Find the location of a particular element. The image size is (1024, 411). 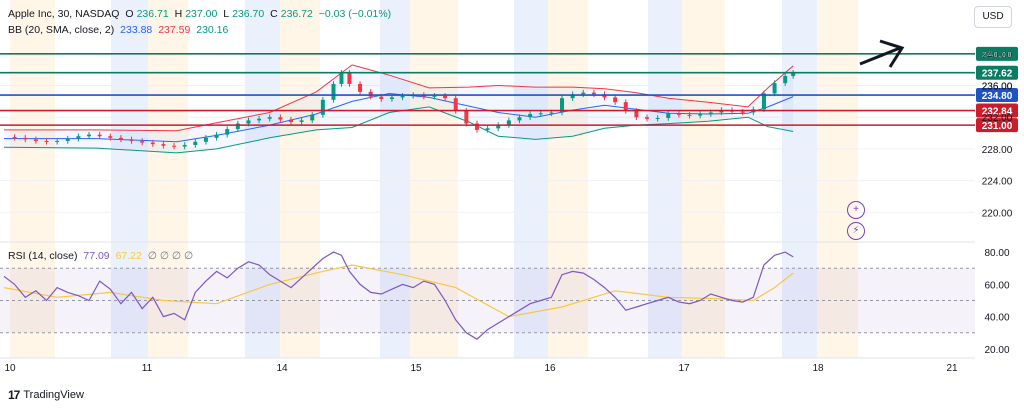

price-tick-label: 232.00 is located at coordinates (997, 118).